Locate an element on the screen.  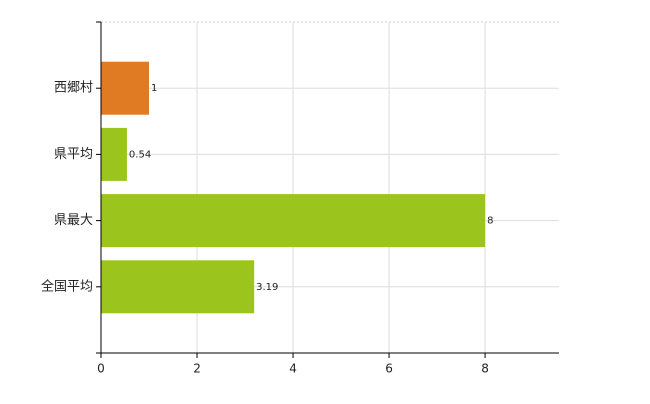
value-label: 0.54 is located at coordinates (140, 154).